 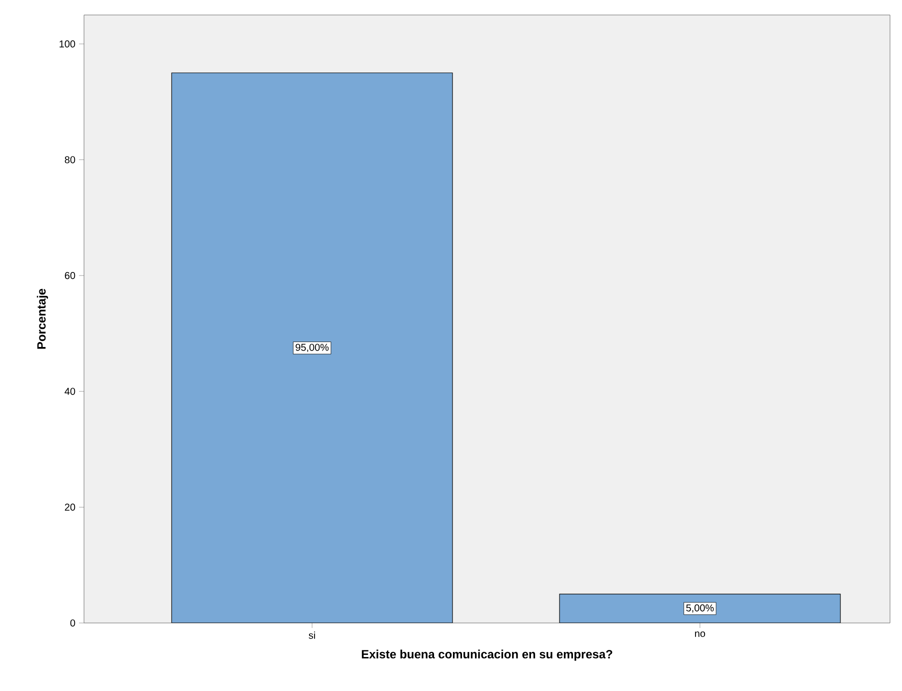 I want to click on data-label: 95,00%, so click(x=312, y=348).